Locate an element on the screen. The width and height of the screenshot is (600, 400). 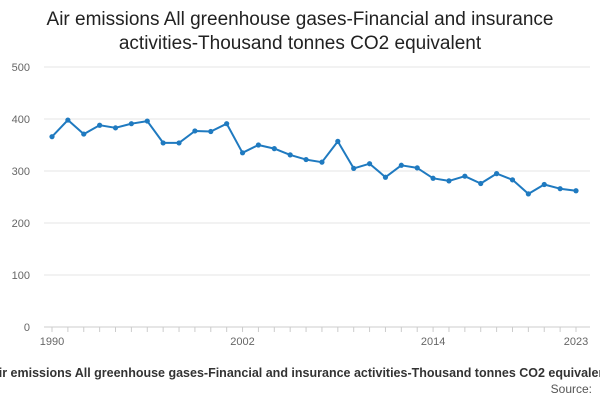
y-tick-label: 300 is located at coordinates (21, 172).